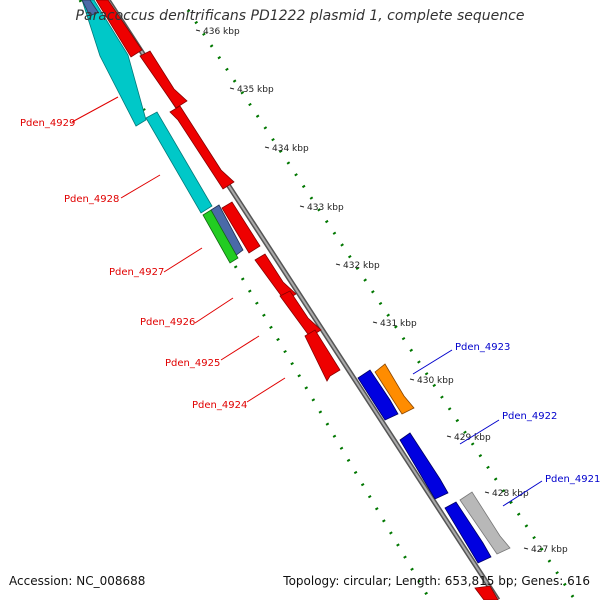 This screenshot has height=600, width=600. Describe the element at coordinates (77, 581) in the screenshot. I see `accession-text: Accession: NC_008688` at that location.